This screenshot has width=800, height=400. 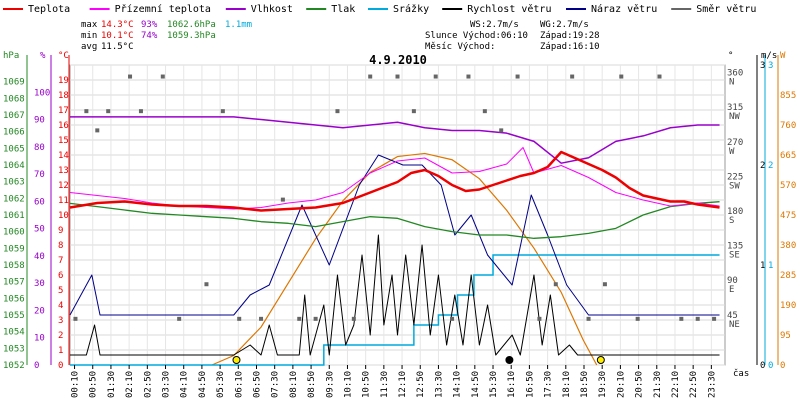 What do you see at coordinates (117, 36) in the screenshot?
I see `stat-min-temp: 10.1°C` at bounding box center [117, 36].